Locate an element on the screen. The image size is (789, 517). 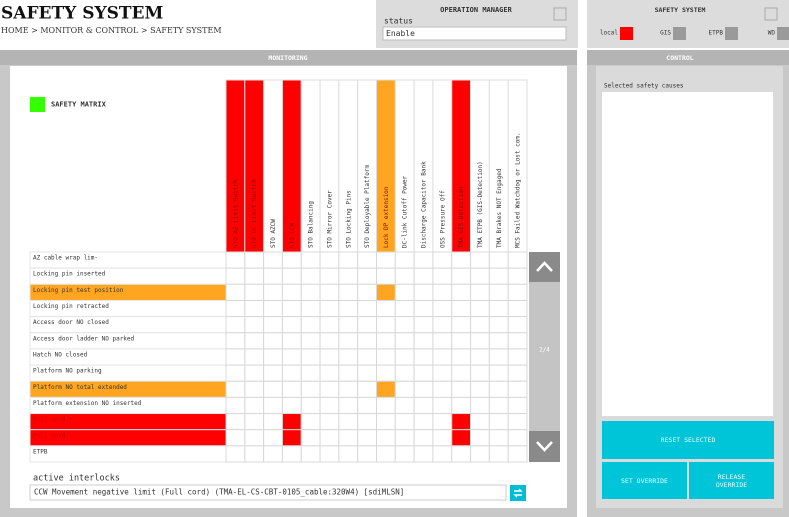
breadcrumb: HOME > MONITOR & CONTROL > SAFETY SYSTEM is located at coordinates (111, 30).